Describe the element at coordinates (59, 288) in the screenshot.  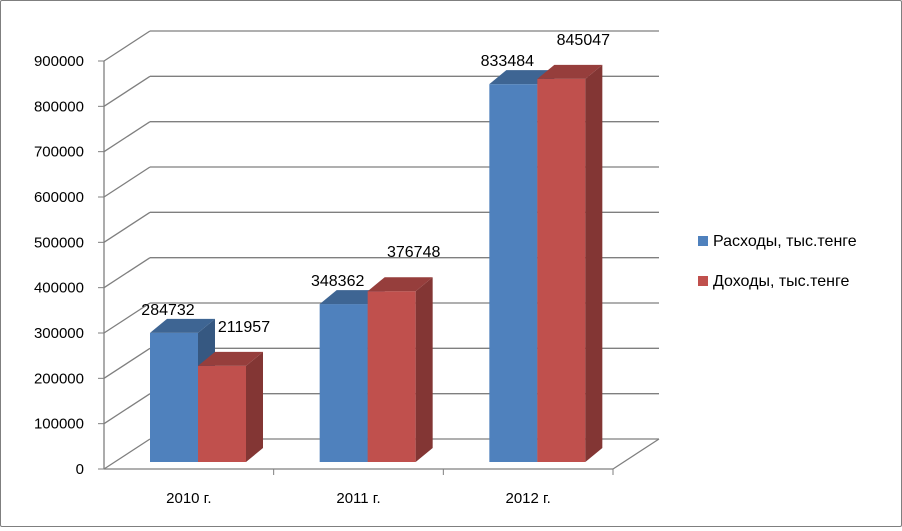
I see `y-tick-label: 400000` at that location.